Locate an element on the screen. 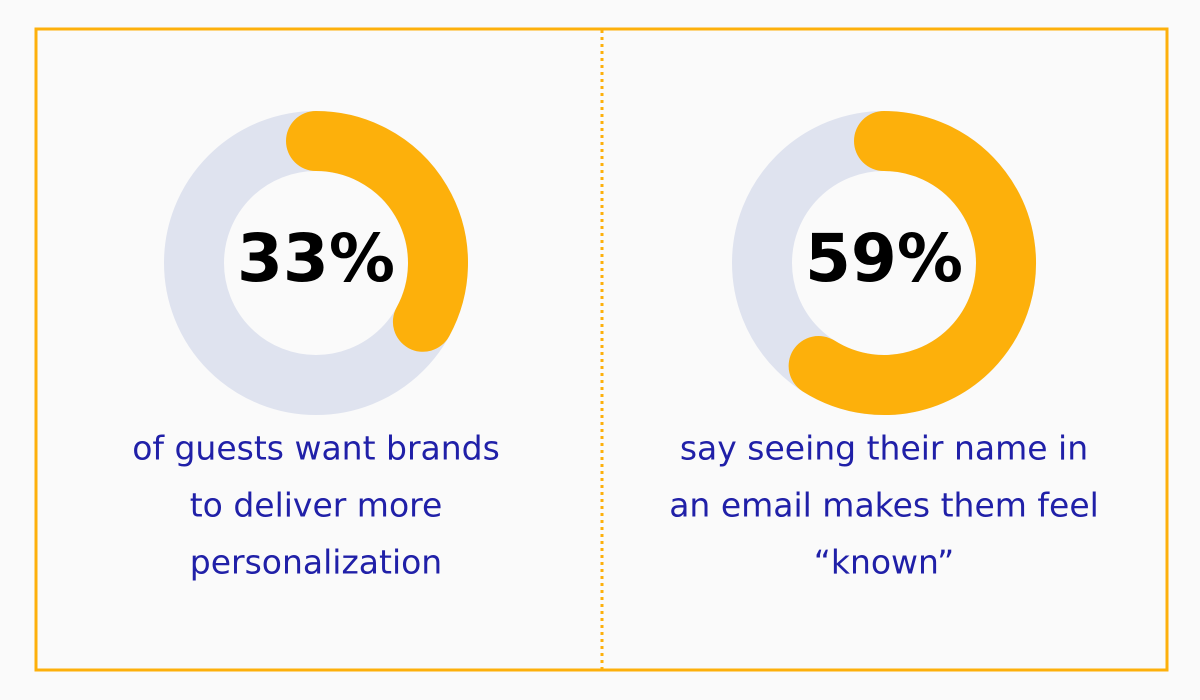  caption-line: of guests want brands is located at coordinates (316, 448).